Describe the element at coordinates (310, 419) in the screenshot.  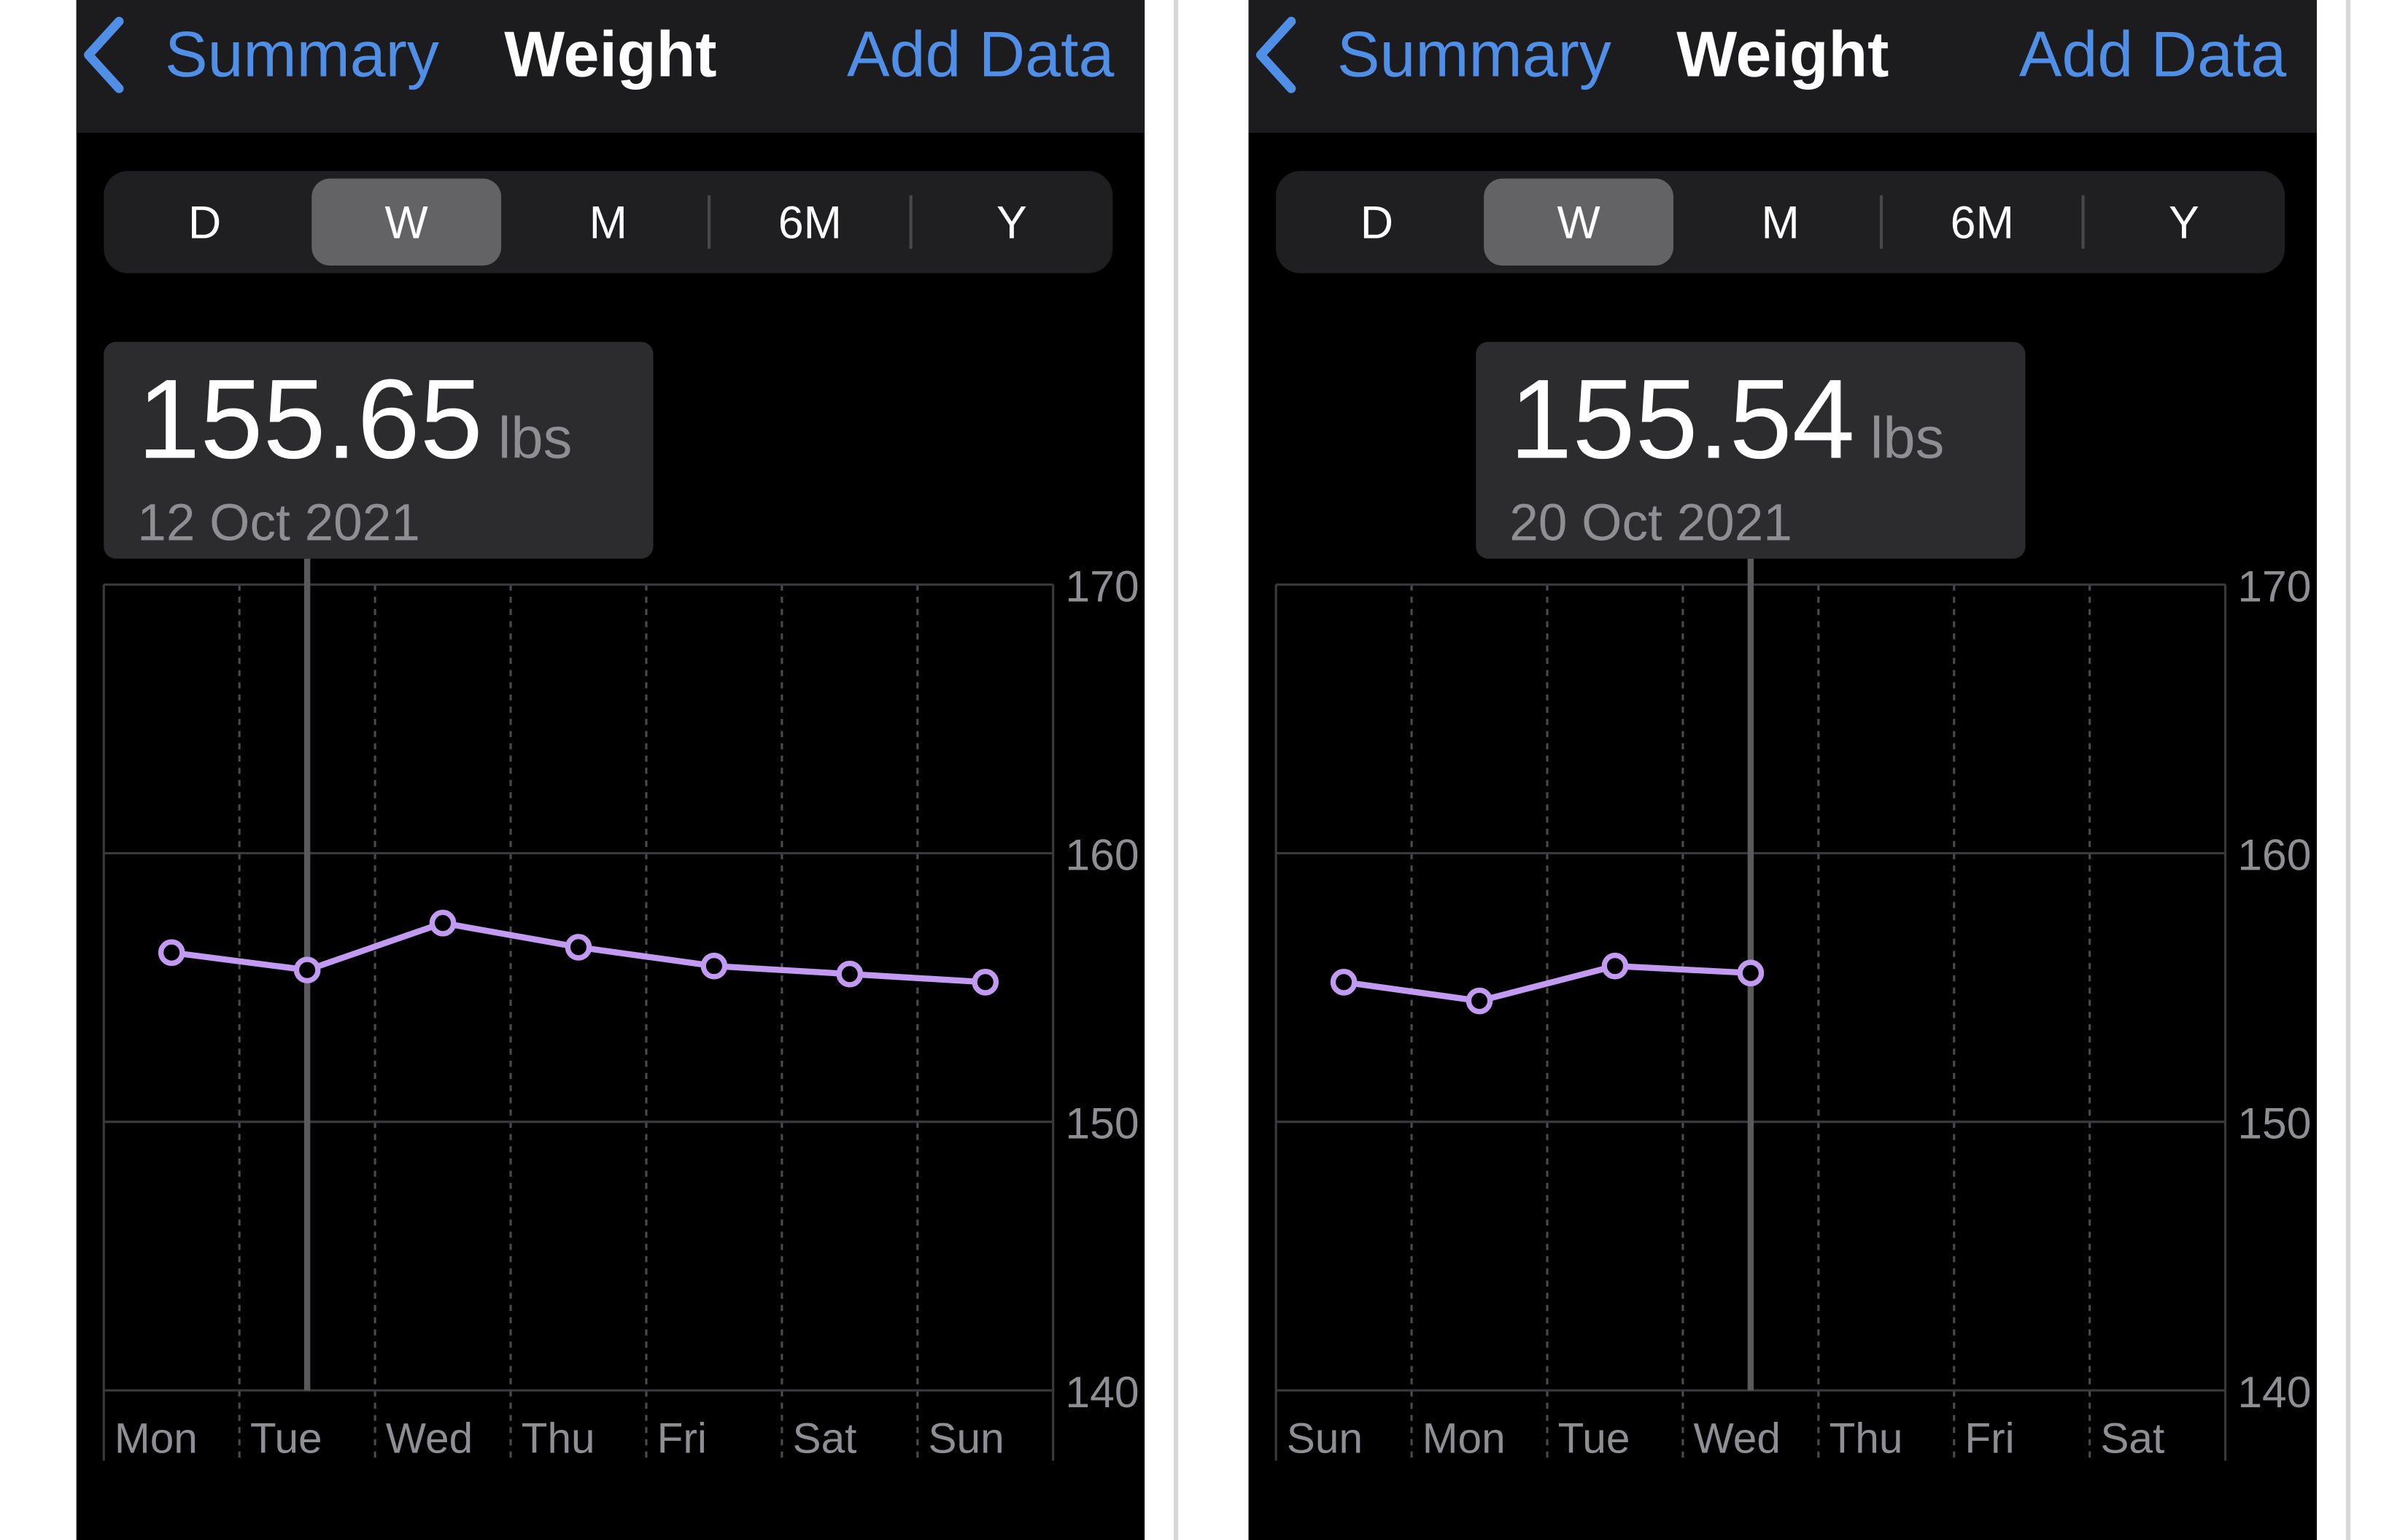
I see `readout-value: 155.65` at that location.